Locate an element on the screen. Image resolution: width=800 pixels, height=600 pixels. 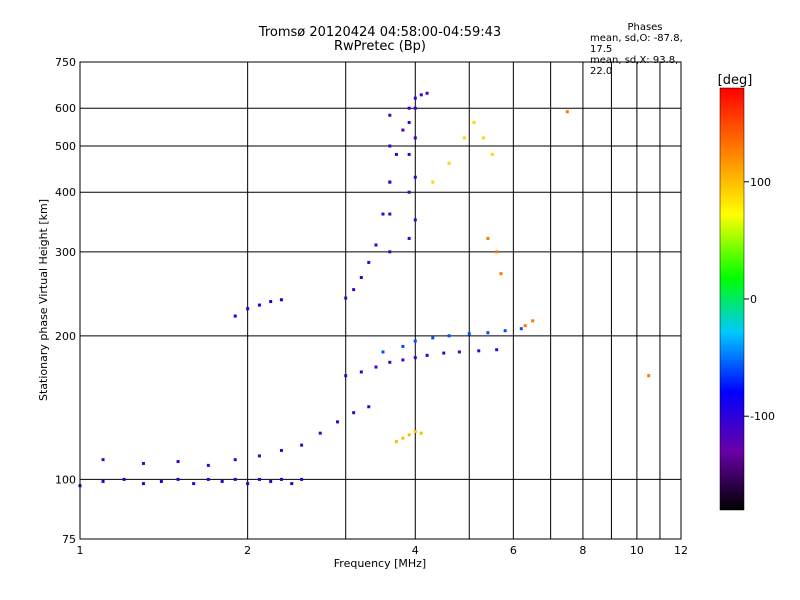
colorbar-gradient is located at coordinates (732, 299).